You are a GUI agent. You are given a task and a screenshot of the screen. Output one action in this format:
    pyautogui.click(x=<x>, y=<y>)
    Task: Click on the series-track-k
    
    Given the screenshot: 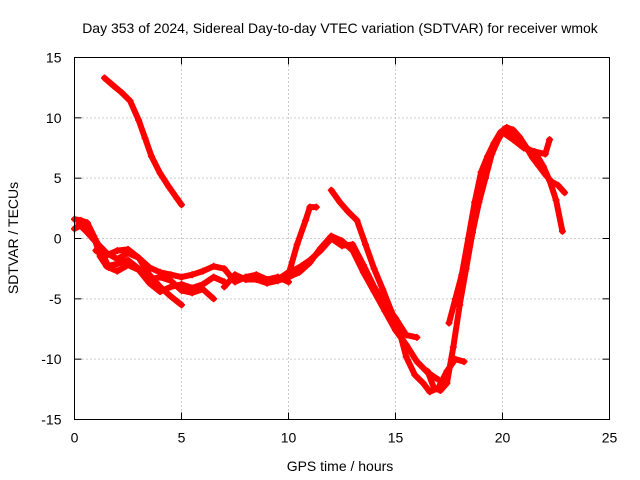 What is the action you would take?
    pyautogui.click(x=507, y=225)
    